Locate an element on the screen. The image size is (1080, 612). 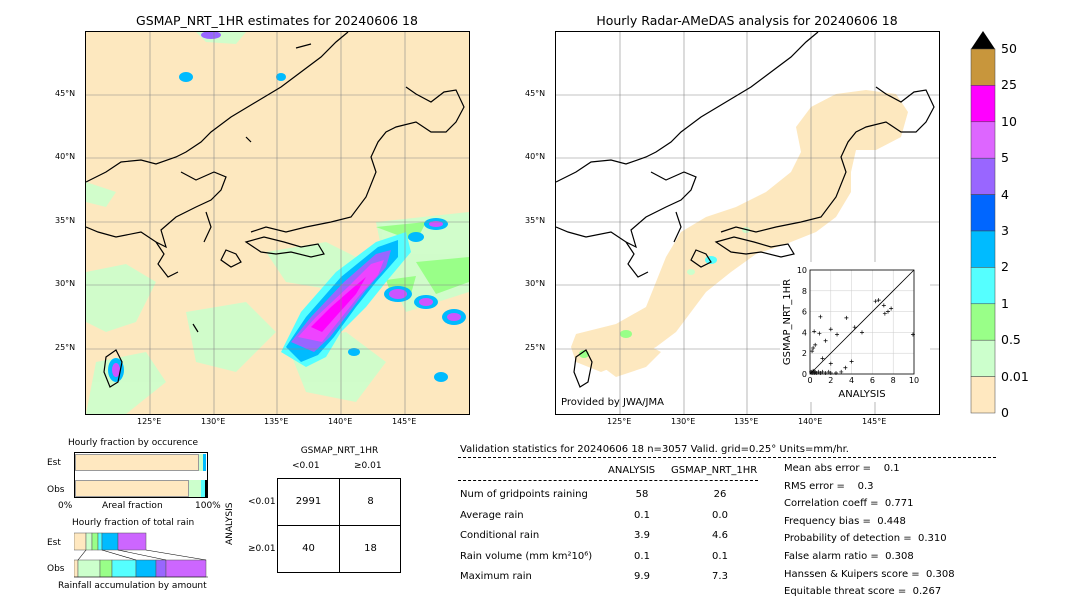
colorbar-tick-label: 25 is located at coordinates (1009, 85).